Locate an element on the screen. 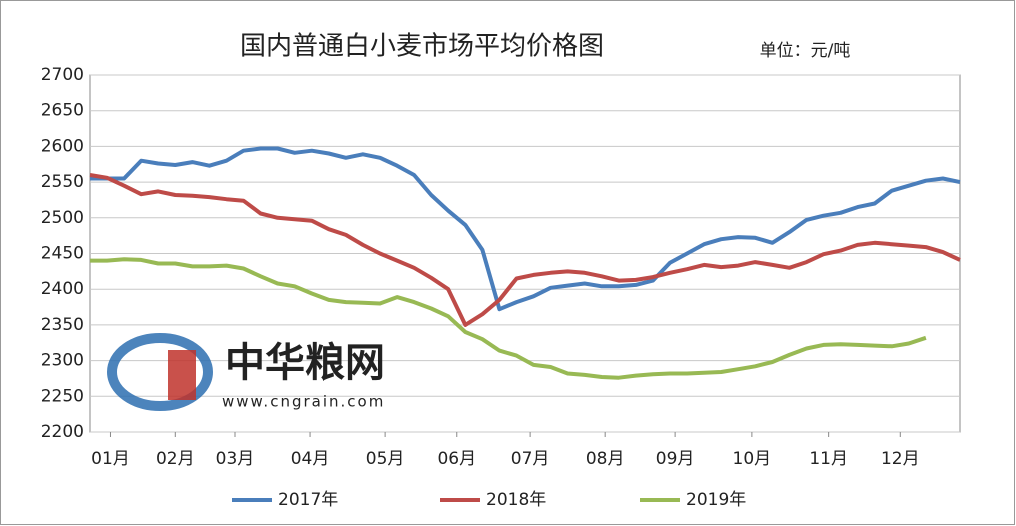  watermark: 中华粮网 is located at coordinates (305, 363).